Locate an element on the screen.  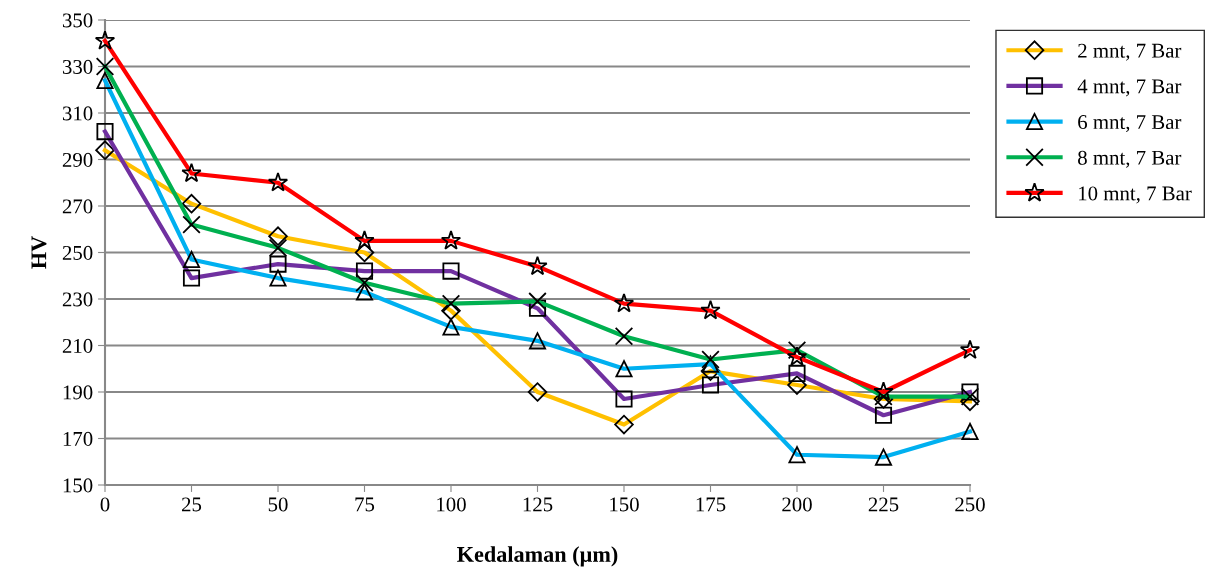
y-tick-label: 170 is located at coordinates (78, 438).